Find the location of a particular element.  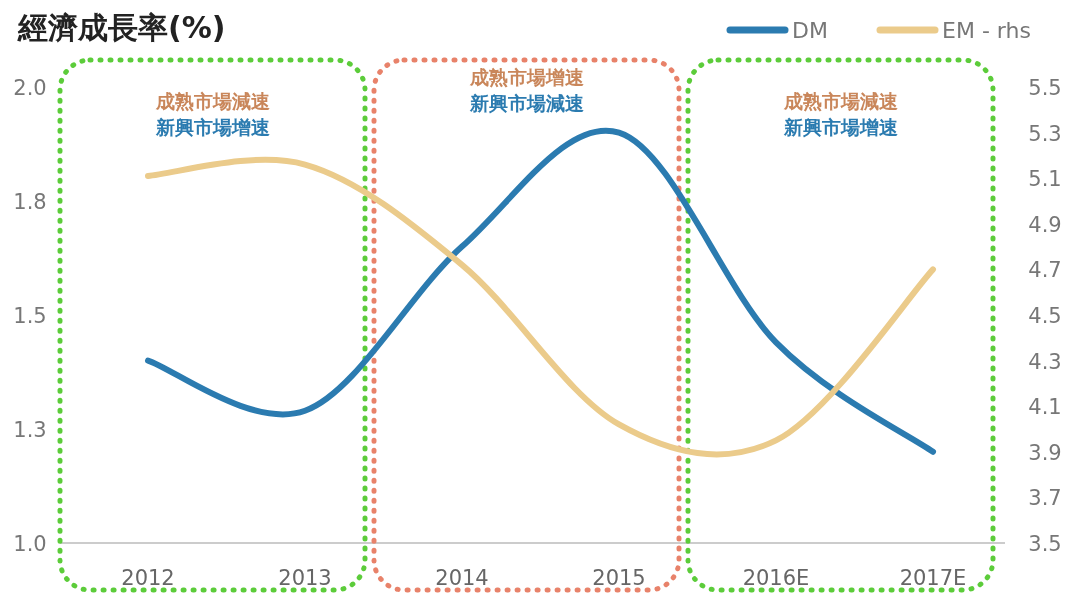

x-tick-label: 2017E is located at coordinates (933, 578).